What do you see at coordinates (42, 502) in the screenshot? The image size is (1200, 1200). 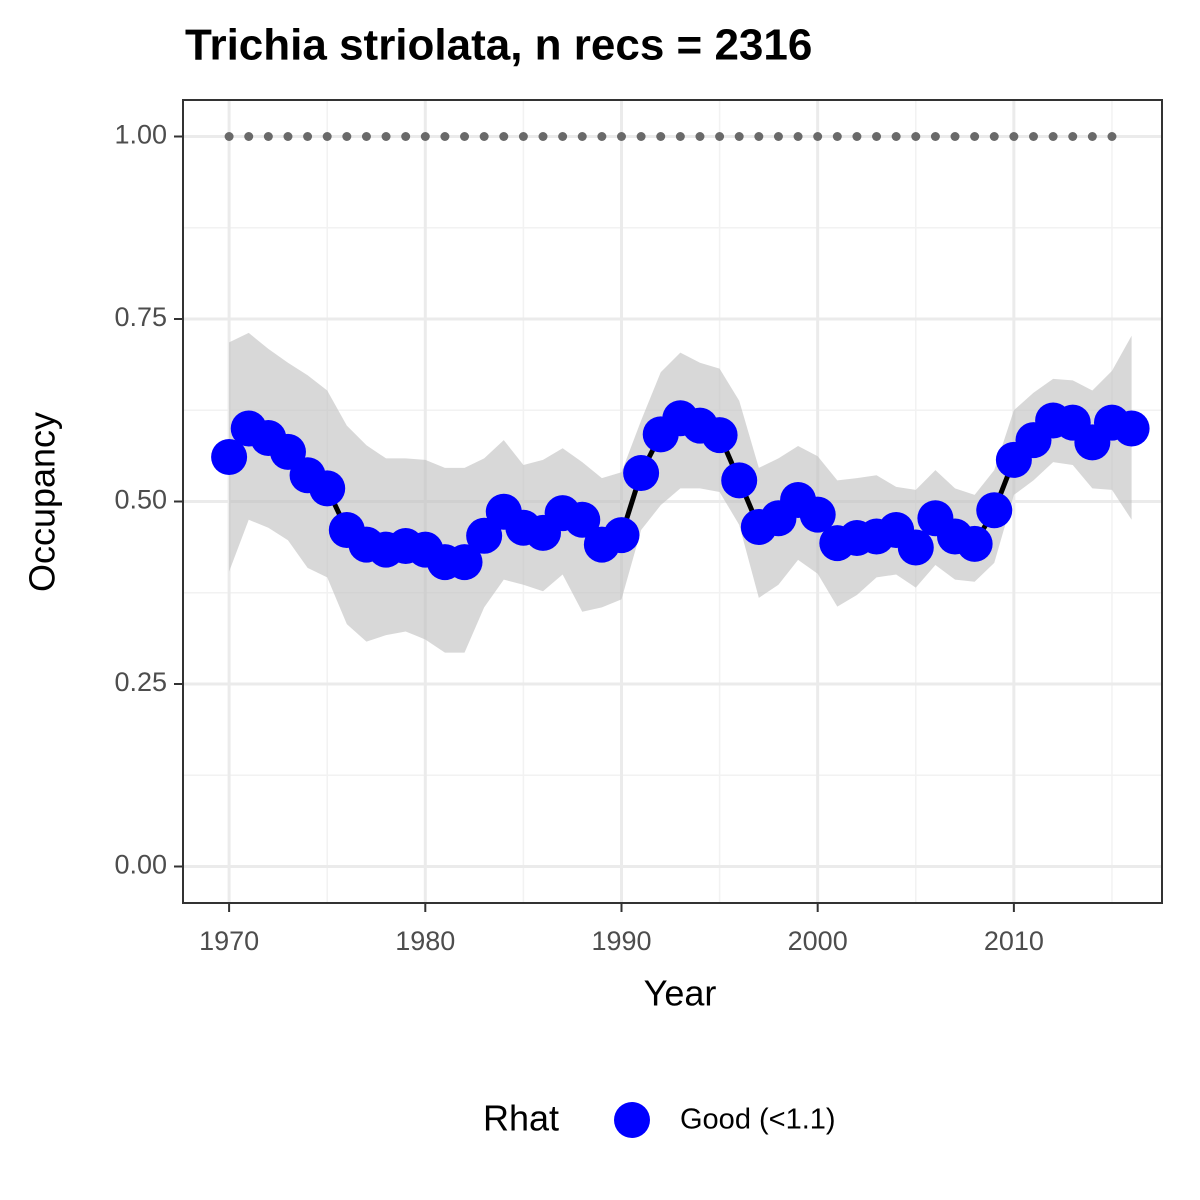 I see `y-axis-label: Occupancy` at bounding box center [42, 502].